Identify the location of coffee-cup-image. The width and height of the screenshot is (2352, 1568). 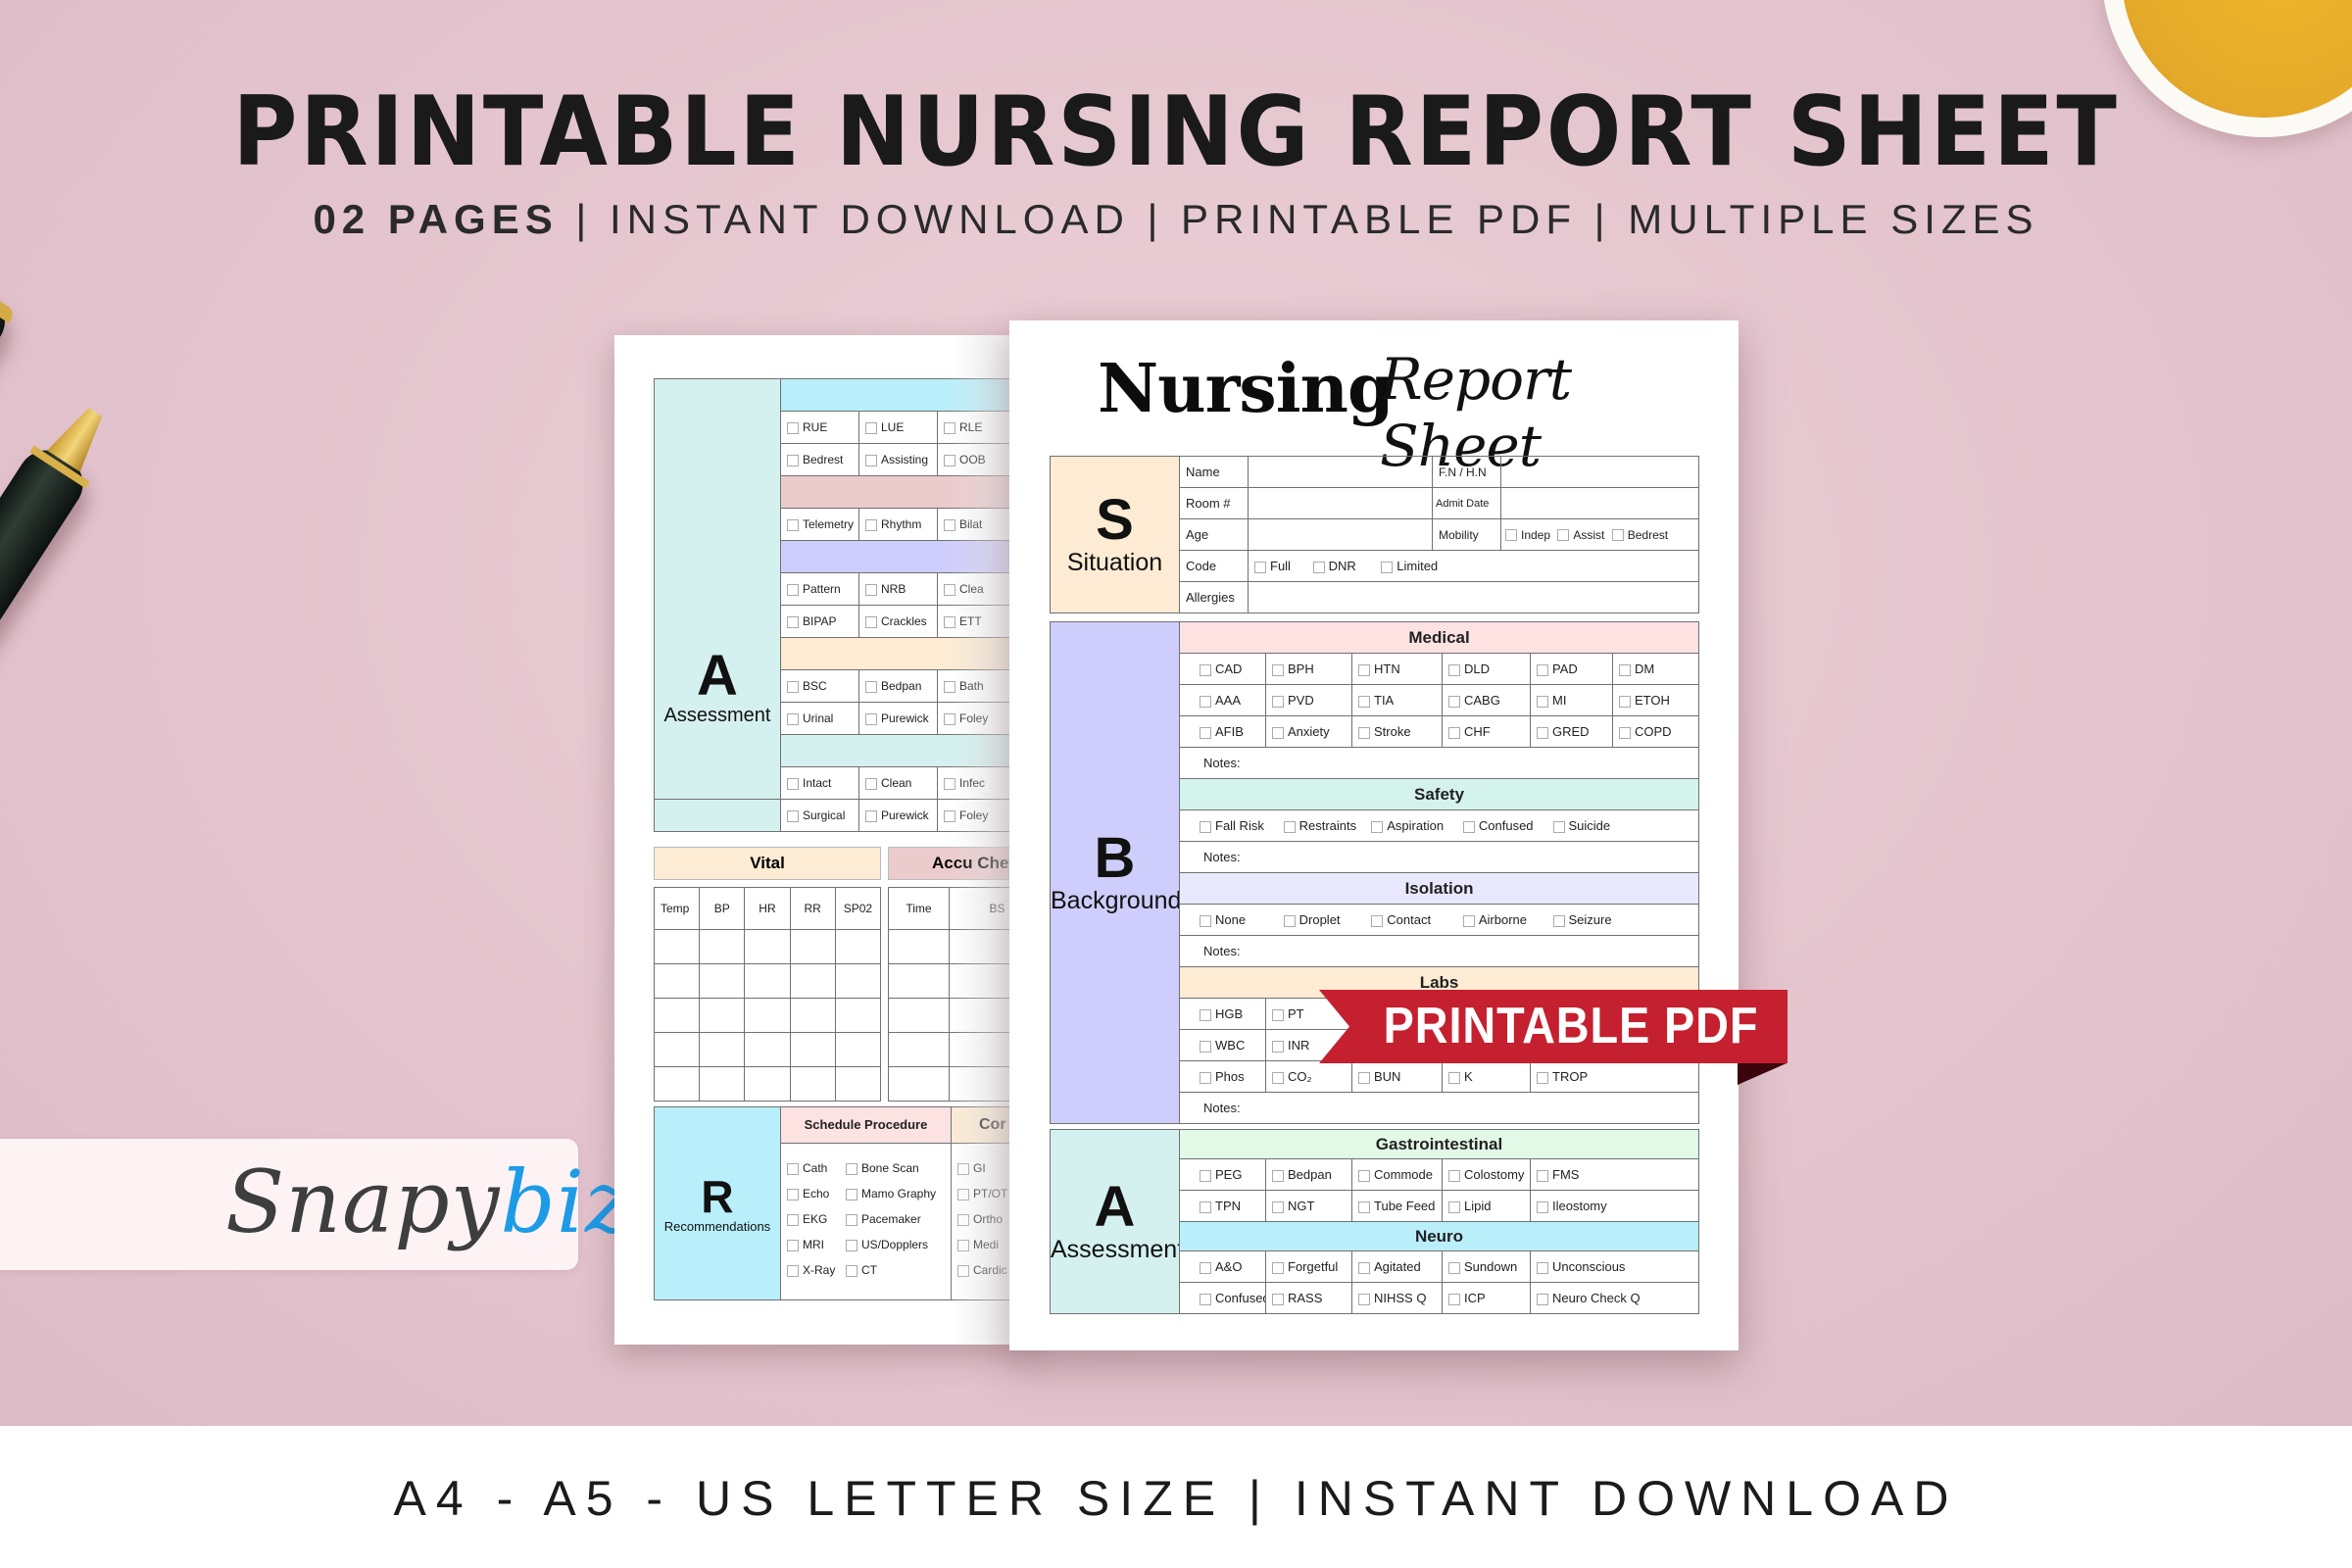
(2227, 68).